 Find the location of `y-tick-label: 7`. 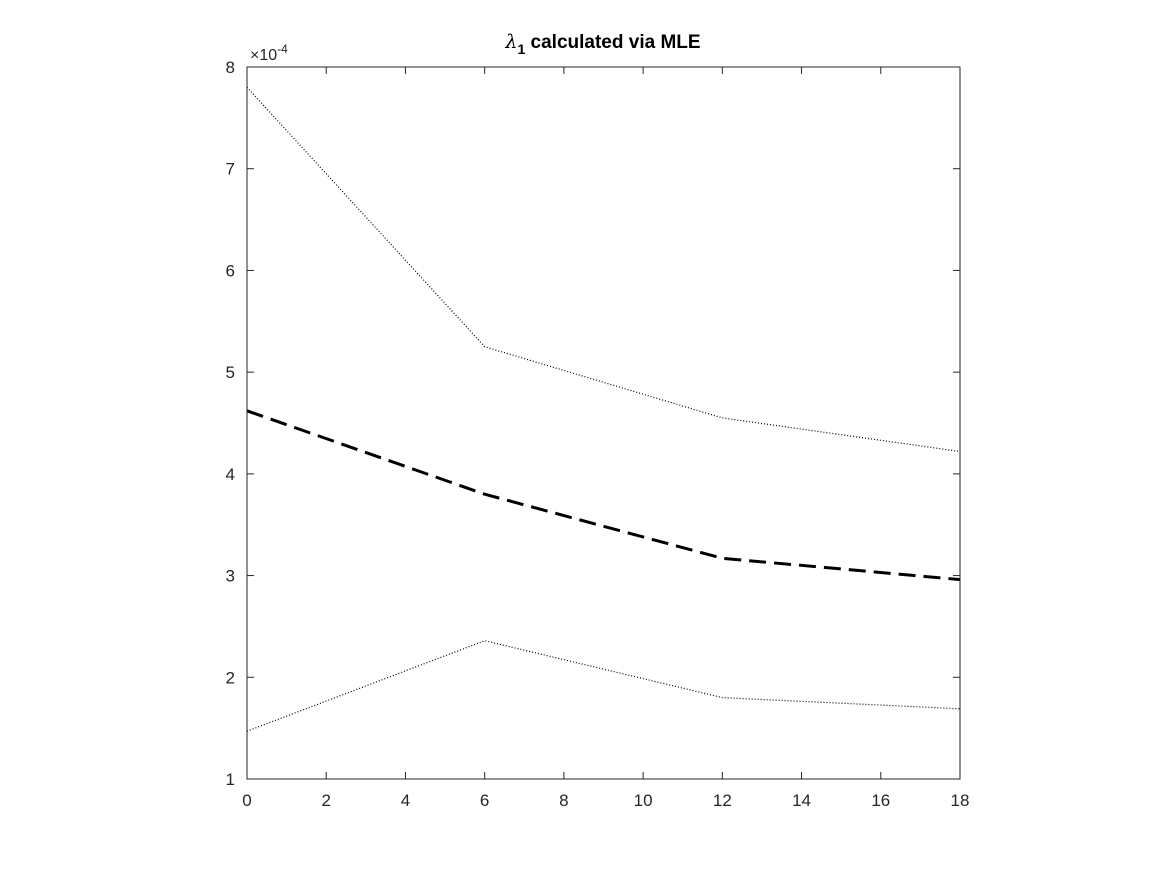

y-tick-label: 7 is located at coordinates (230, 169).